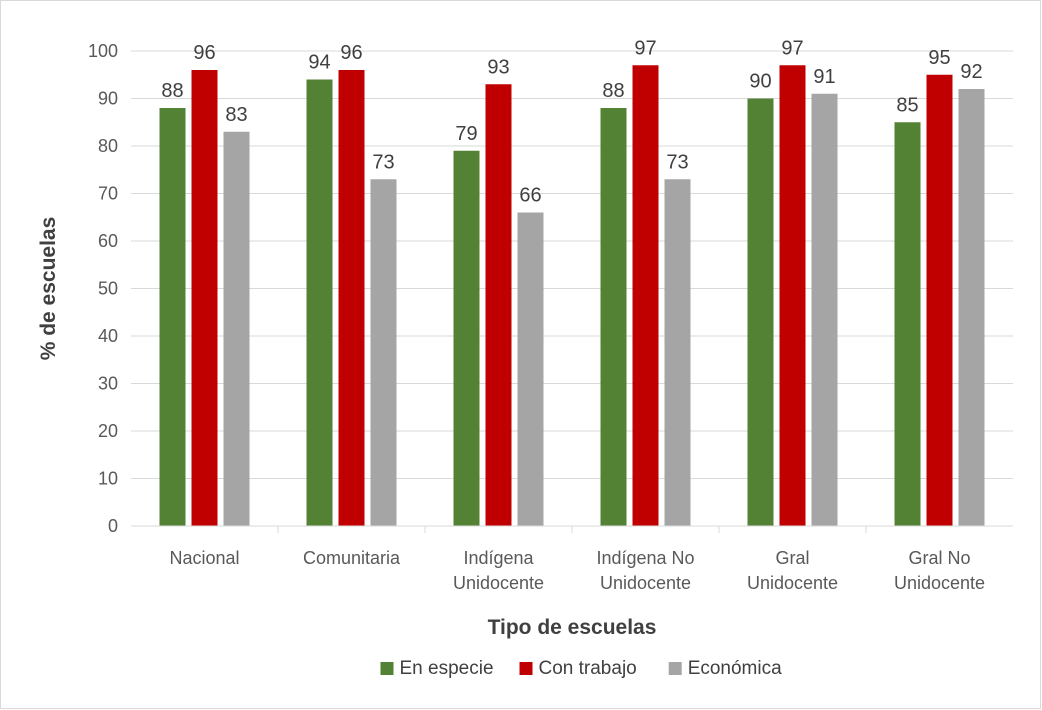  What do you see at coordinates (498, 558) in the screenshot?
I see `x-tick-label: Indígena` at bounding box center [498, 558].